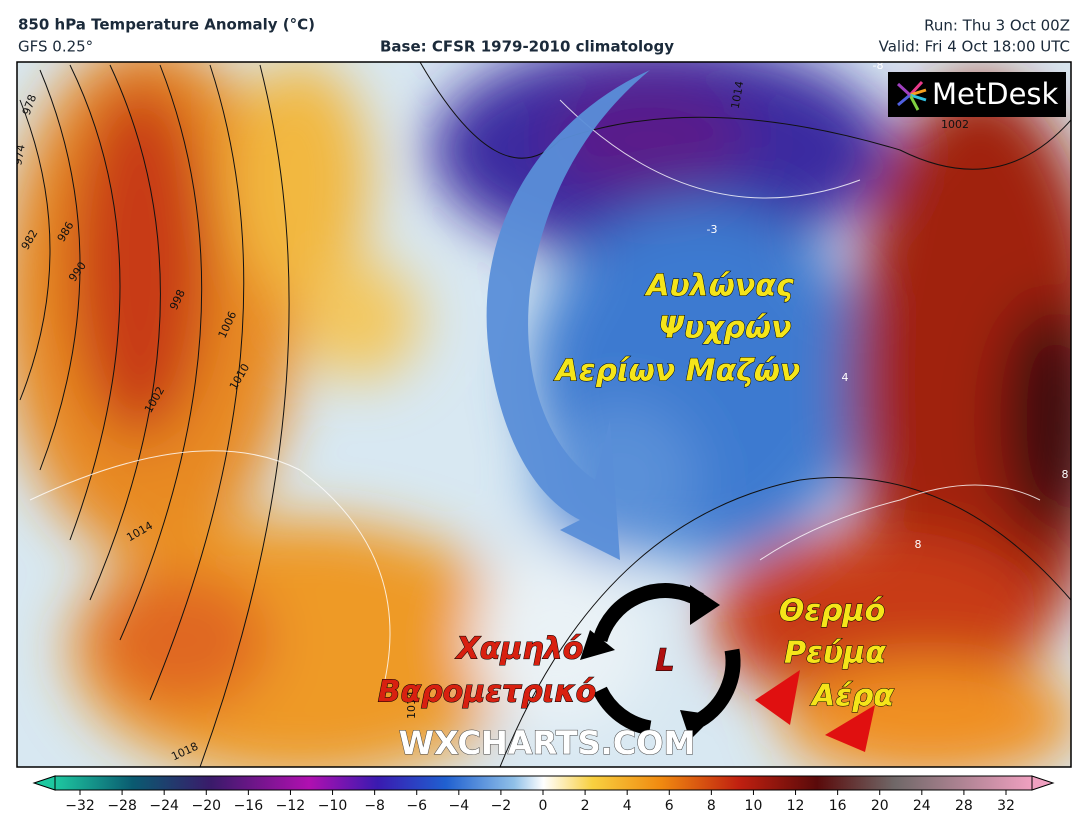 The image size is (1088, 837). Describe the element at coordinates (845, 377) in the screenshot. I see `contour-label: 4` at that location.